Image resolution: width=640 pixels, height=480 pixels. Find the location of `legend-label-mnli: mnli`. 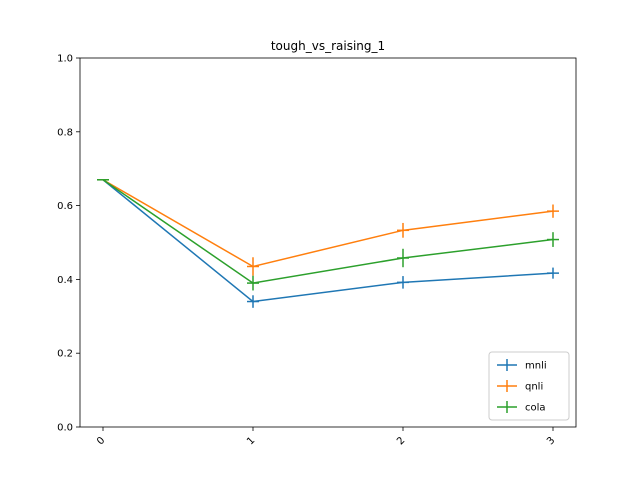

legend-label-mnli: mnli is located at coordinates (536, 366).